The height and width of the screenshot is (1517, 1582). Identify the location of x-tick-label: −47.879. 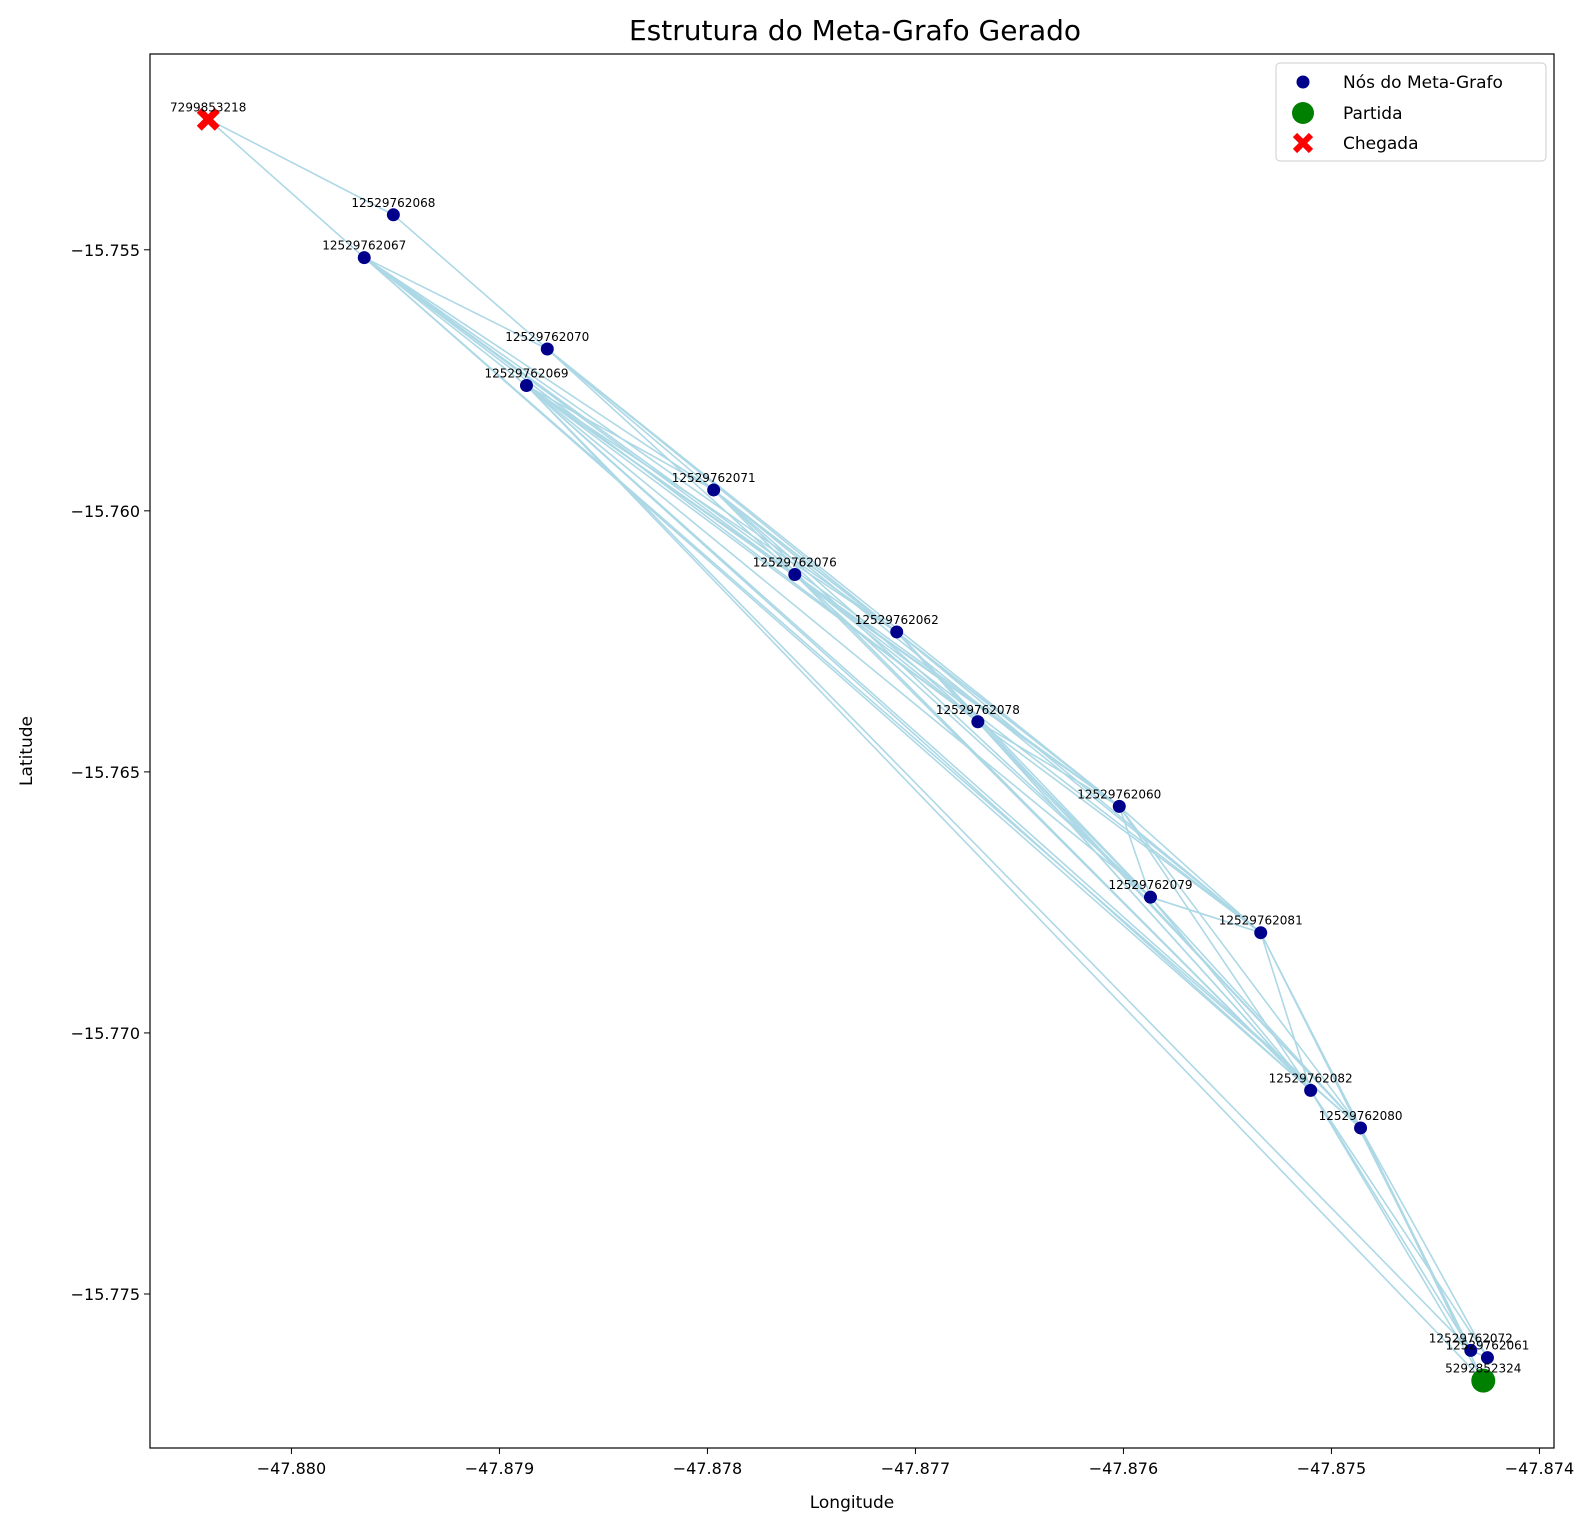
(499, 1468).